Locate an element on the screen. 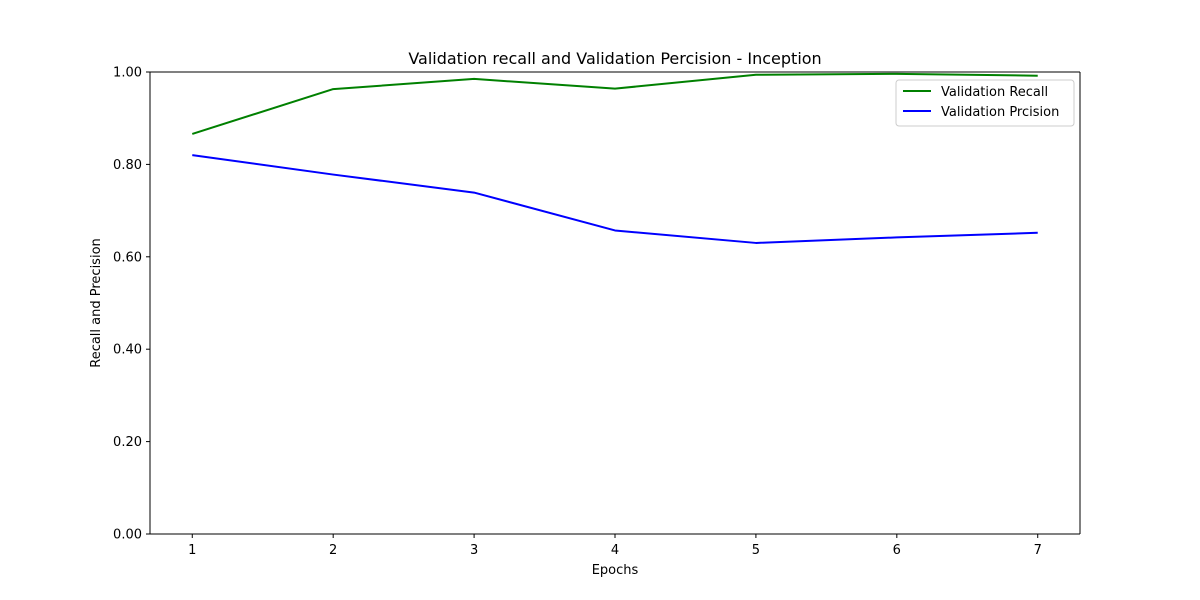  y-tick-label: 0.40 is located at coordinates (127, 350).